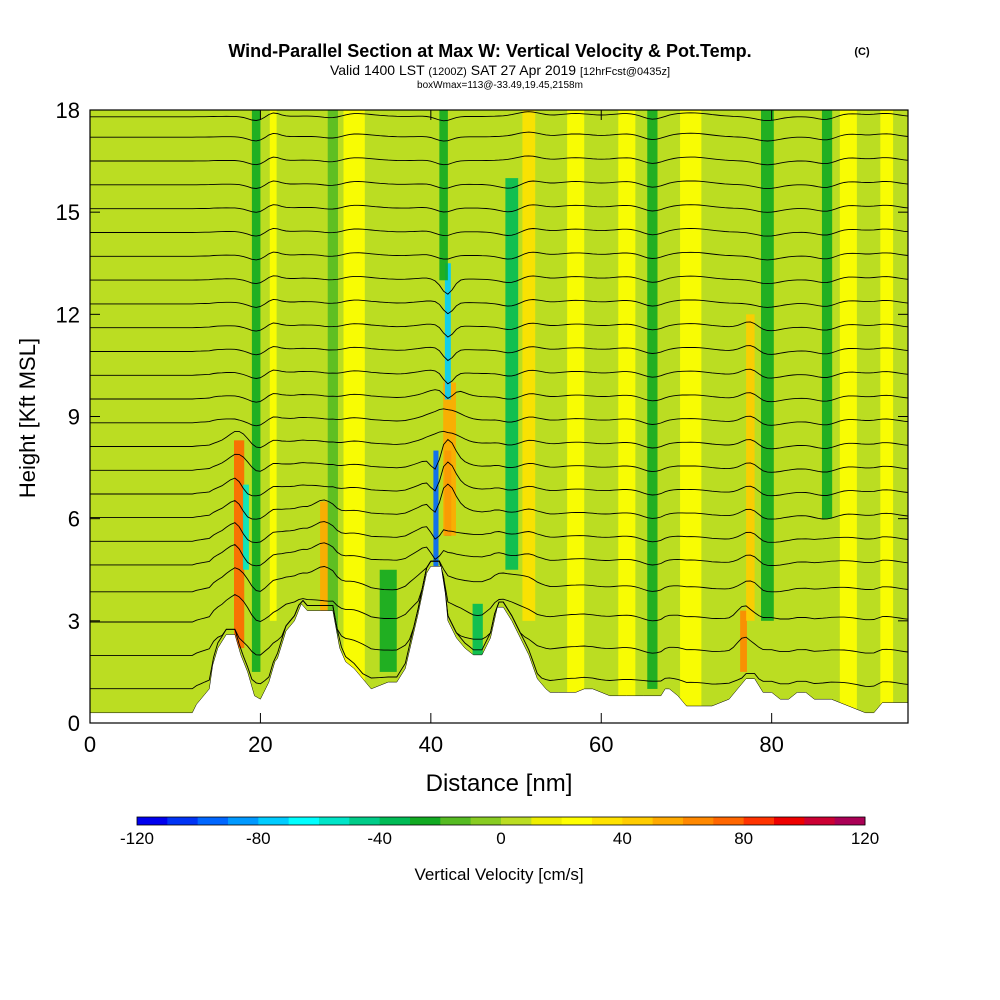 The width and height of the screenshot is (1000, 1000). Describe the element at coordinates (625, 72) in the screenshot. I see `subtitle-forecast: [12hrFcst@0435z]` at that location.